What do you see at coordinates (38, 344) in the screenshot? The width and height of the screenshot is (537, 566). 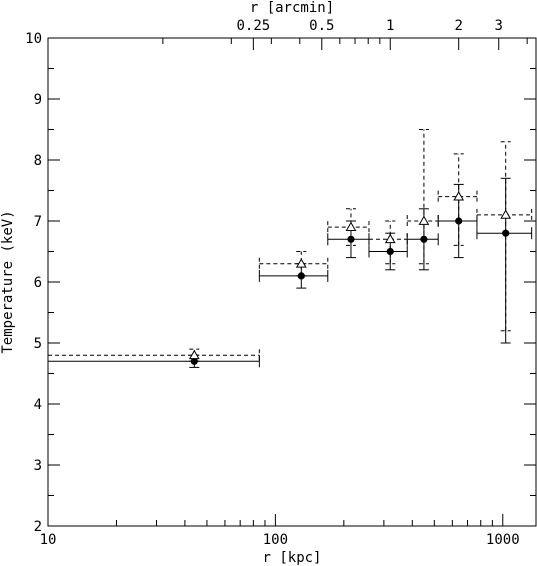 I see `y-tick-label: 5` at bounding box center [38, 344].